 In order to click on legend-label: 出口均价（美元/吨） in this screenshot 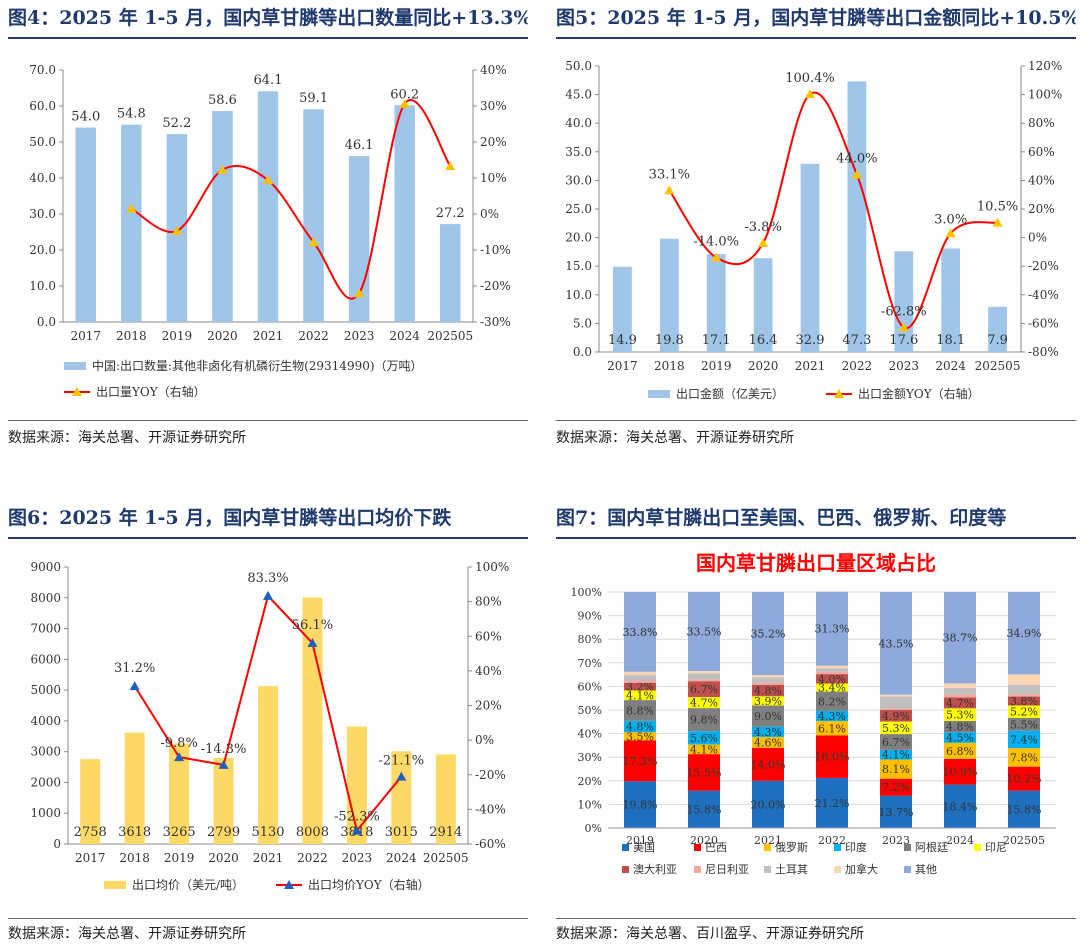, I will do `click(188, 885)`.